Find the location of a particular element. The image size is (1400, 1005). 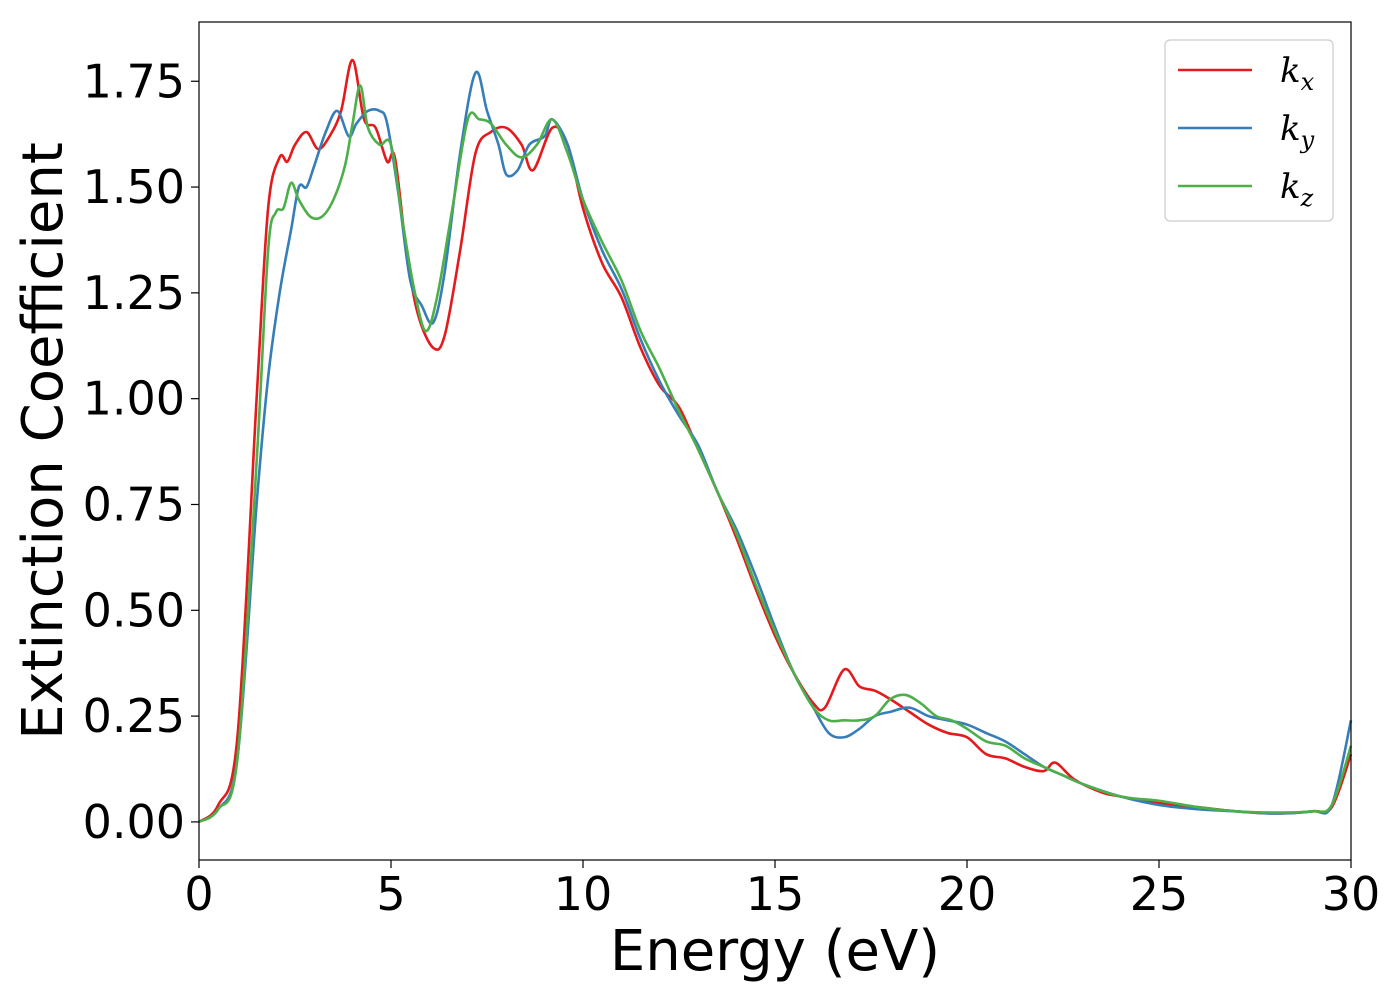

y-tick-label: 0.25 is located at coordinates (134, 716).